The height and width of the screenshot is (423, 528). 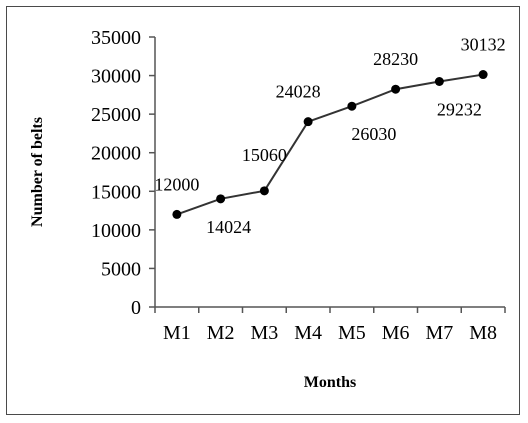 What do you see at coordinates (264, 333) in the screenshot?
I see `x-tick-label: M3` at bounding box center [264, 333].